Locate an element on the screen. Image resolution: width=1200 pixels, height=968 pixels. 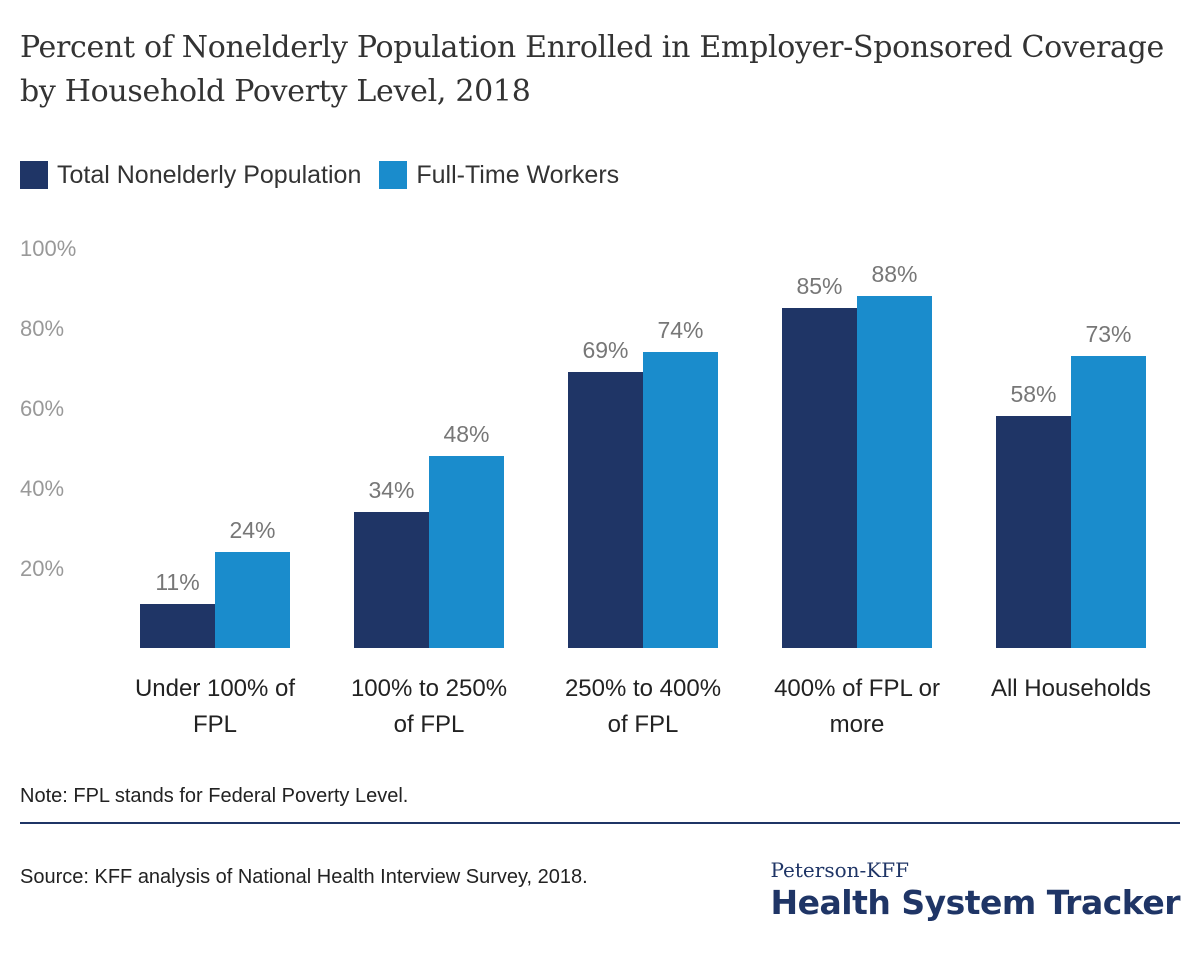
y-tick-label: 40% is located at coordinates (42, 488).